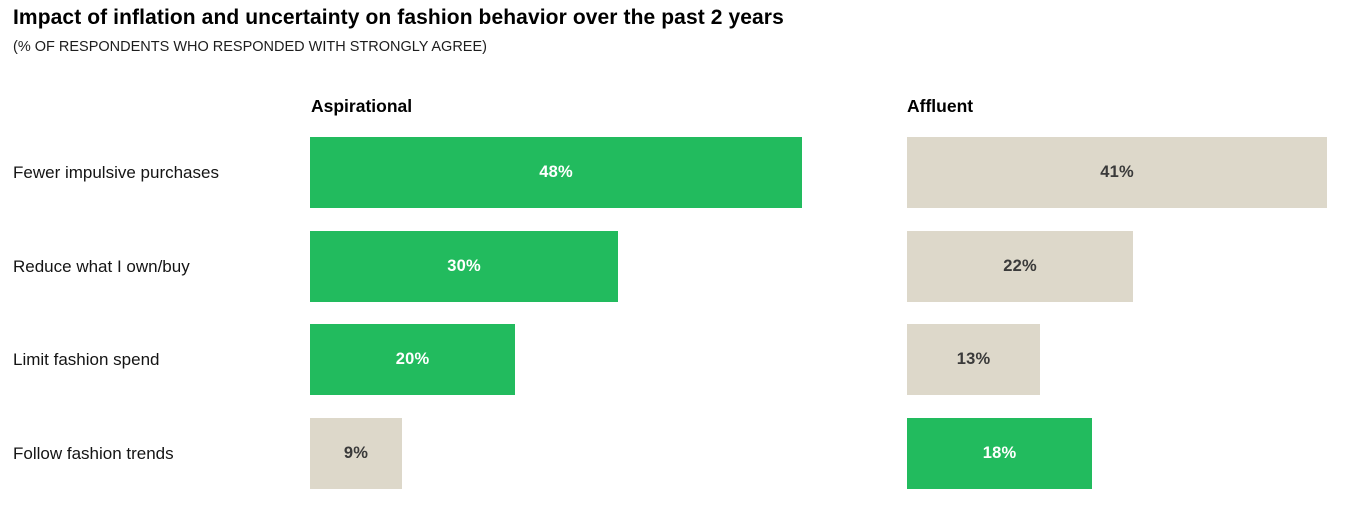 This screenshot has width=1351, height=528. I want to click on bar-value-label: 18%, so click(999, 453).